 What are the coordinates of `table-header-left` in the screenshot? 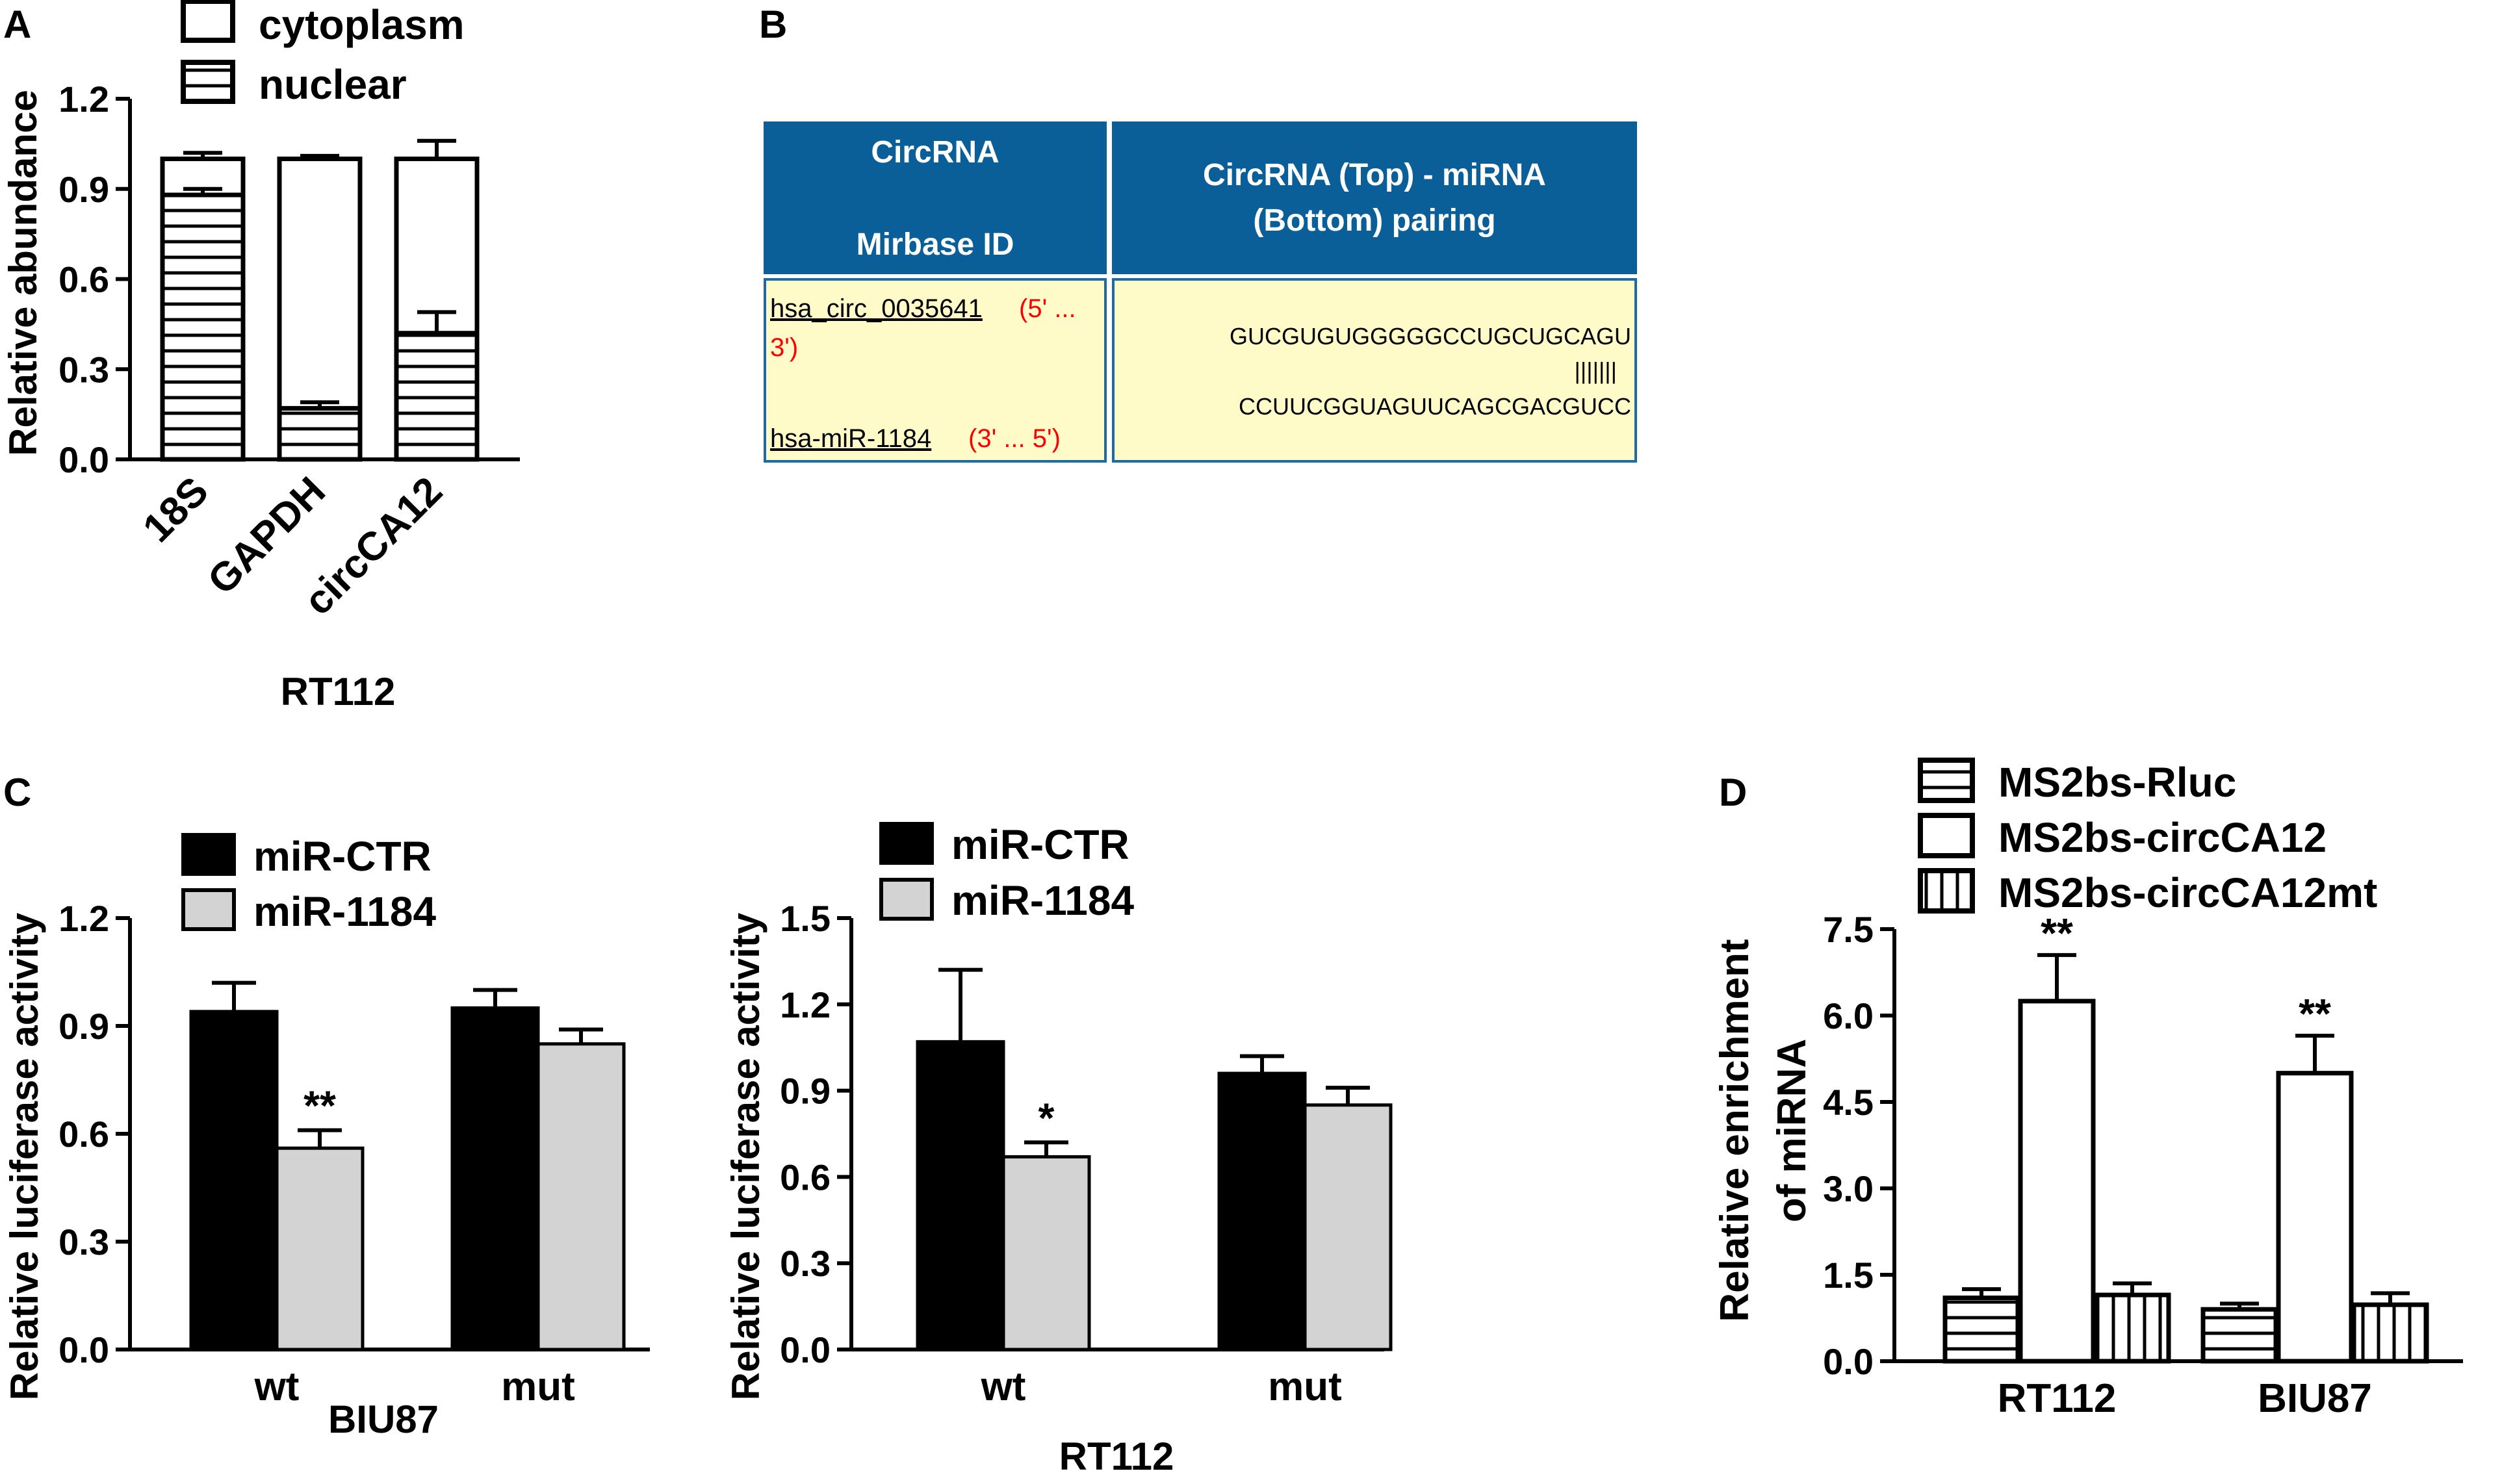 It's located at (935, 198).